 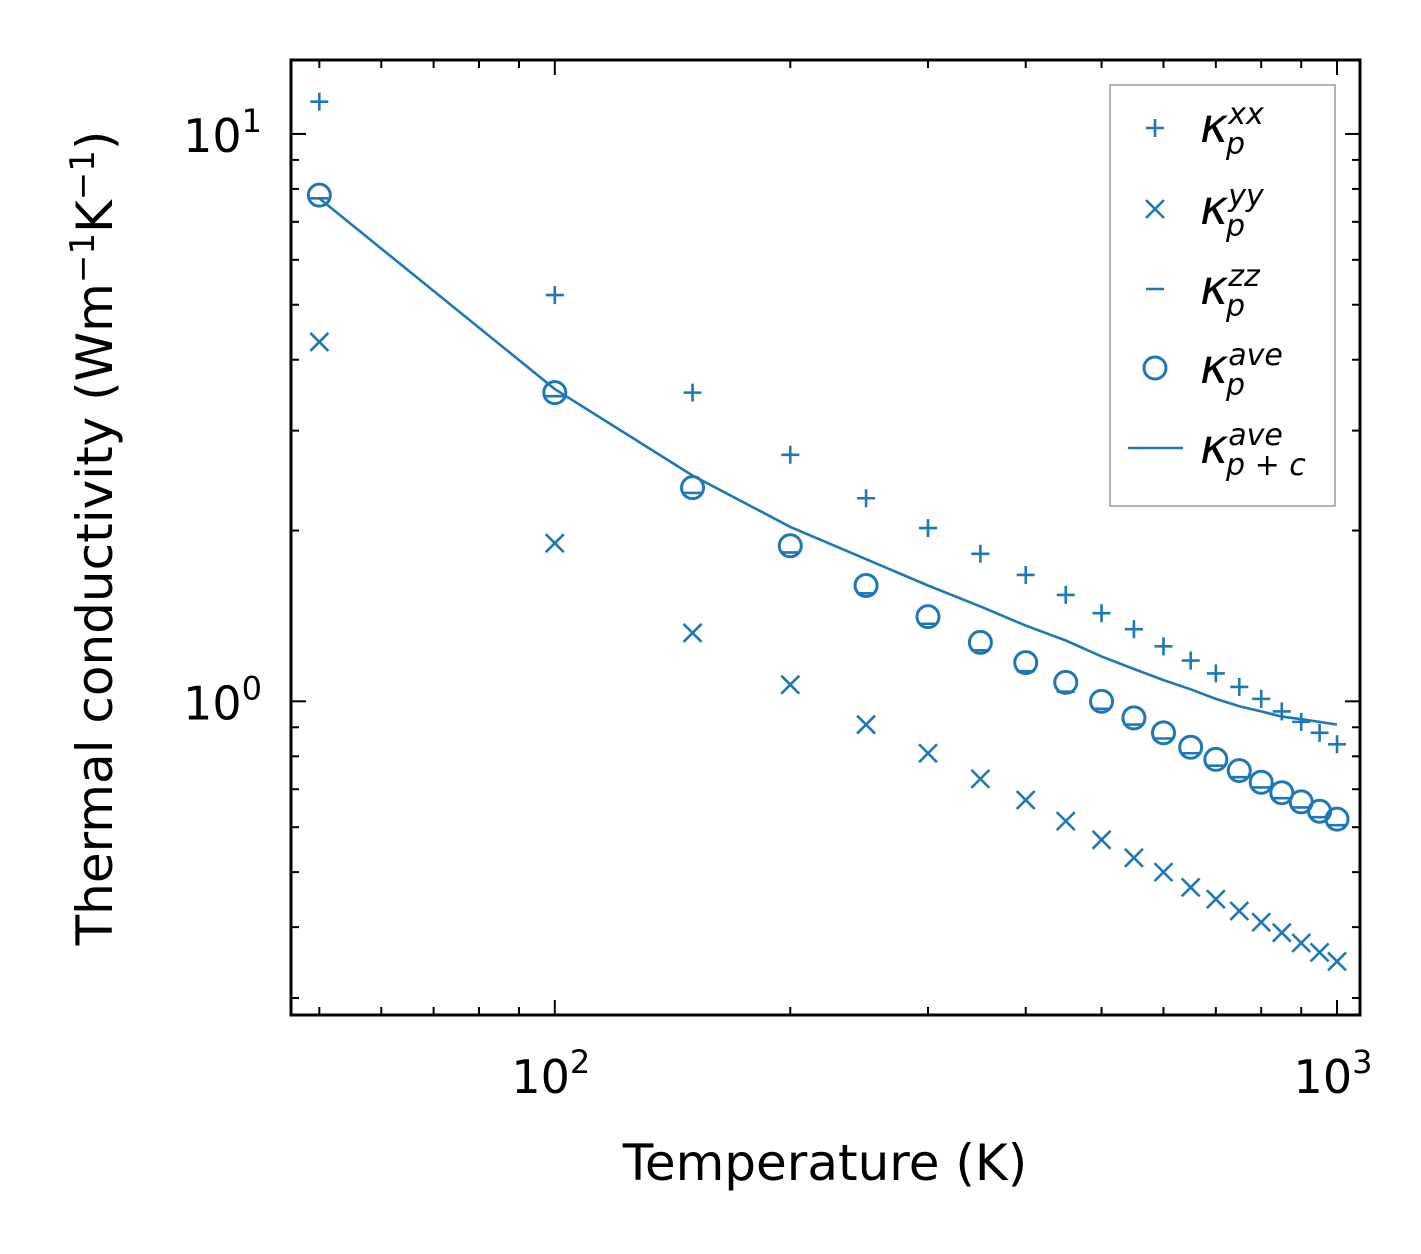 What do you see at coordinates (1214, 208) in the screenshot?
I see `legend-kappa-yy: κ` at bounding box center [1214, 208].